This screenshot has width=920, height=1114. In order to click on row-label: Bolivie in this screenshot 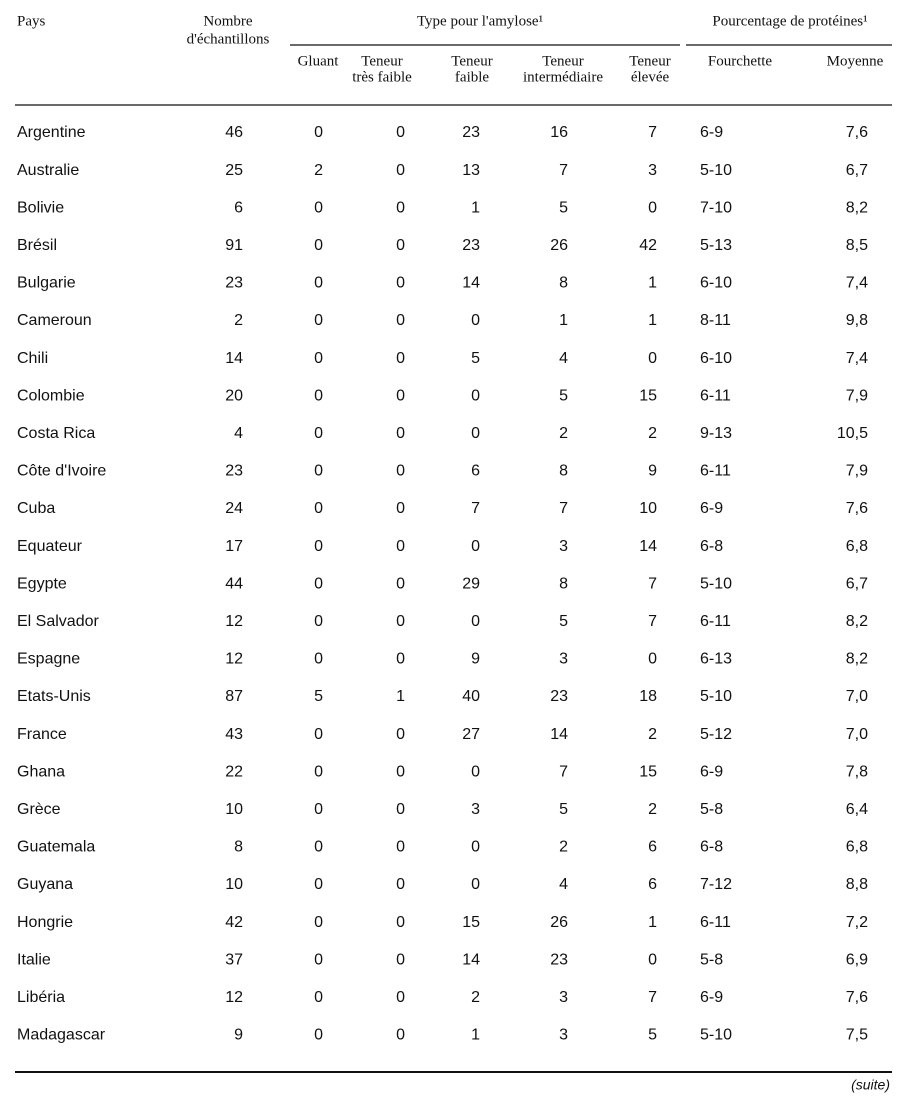, I will do `click(40, 207)`.